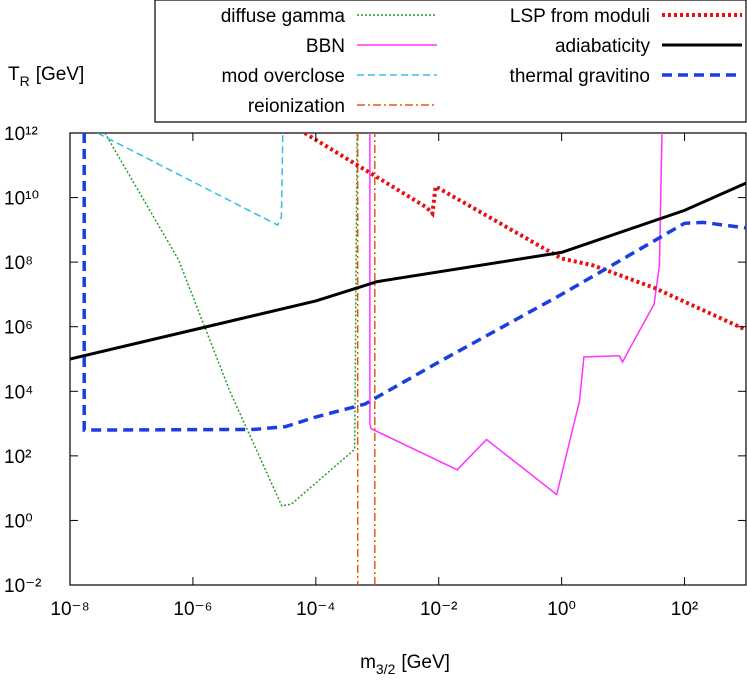 The image size is (747, 686). I want to click on legend-label: BBN, so click(325, 46).